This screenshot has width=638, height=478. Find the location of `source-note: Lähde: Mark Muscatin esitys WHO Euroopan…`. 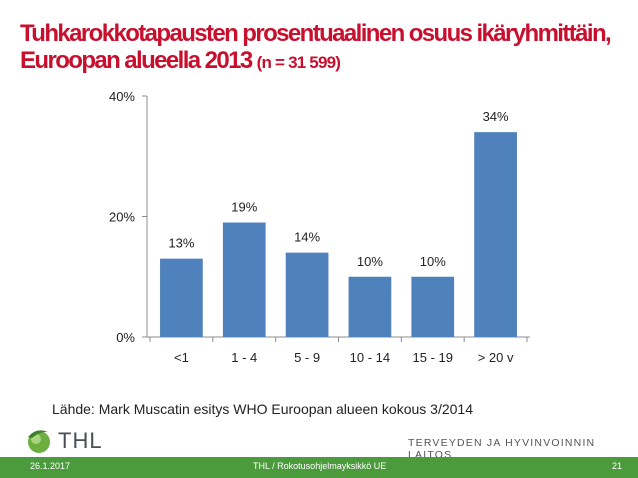

source-note: Lähde: Mark Muscatin esitys WHO Euroopan… is located at coordinates (263, 409).